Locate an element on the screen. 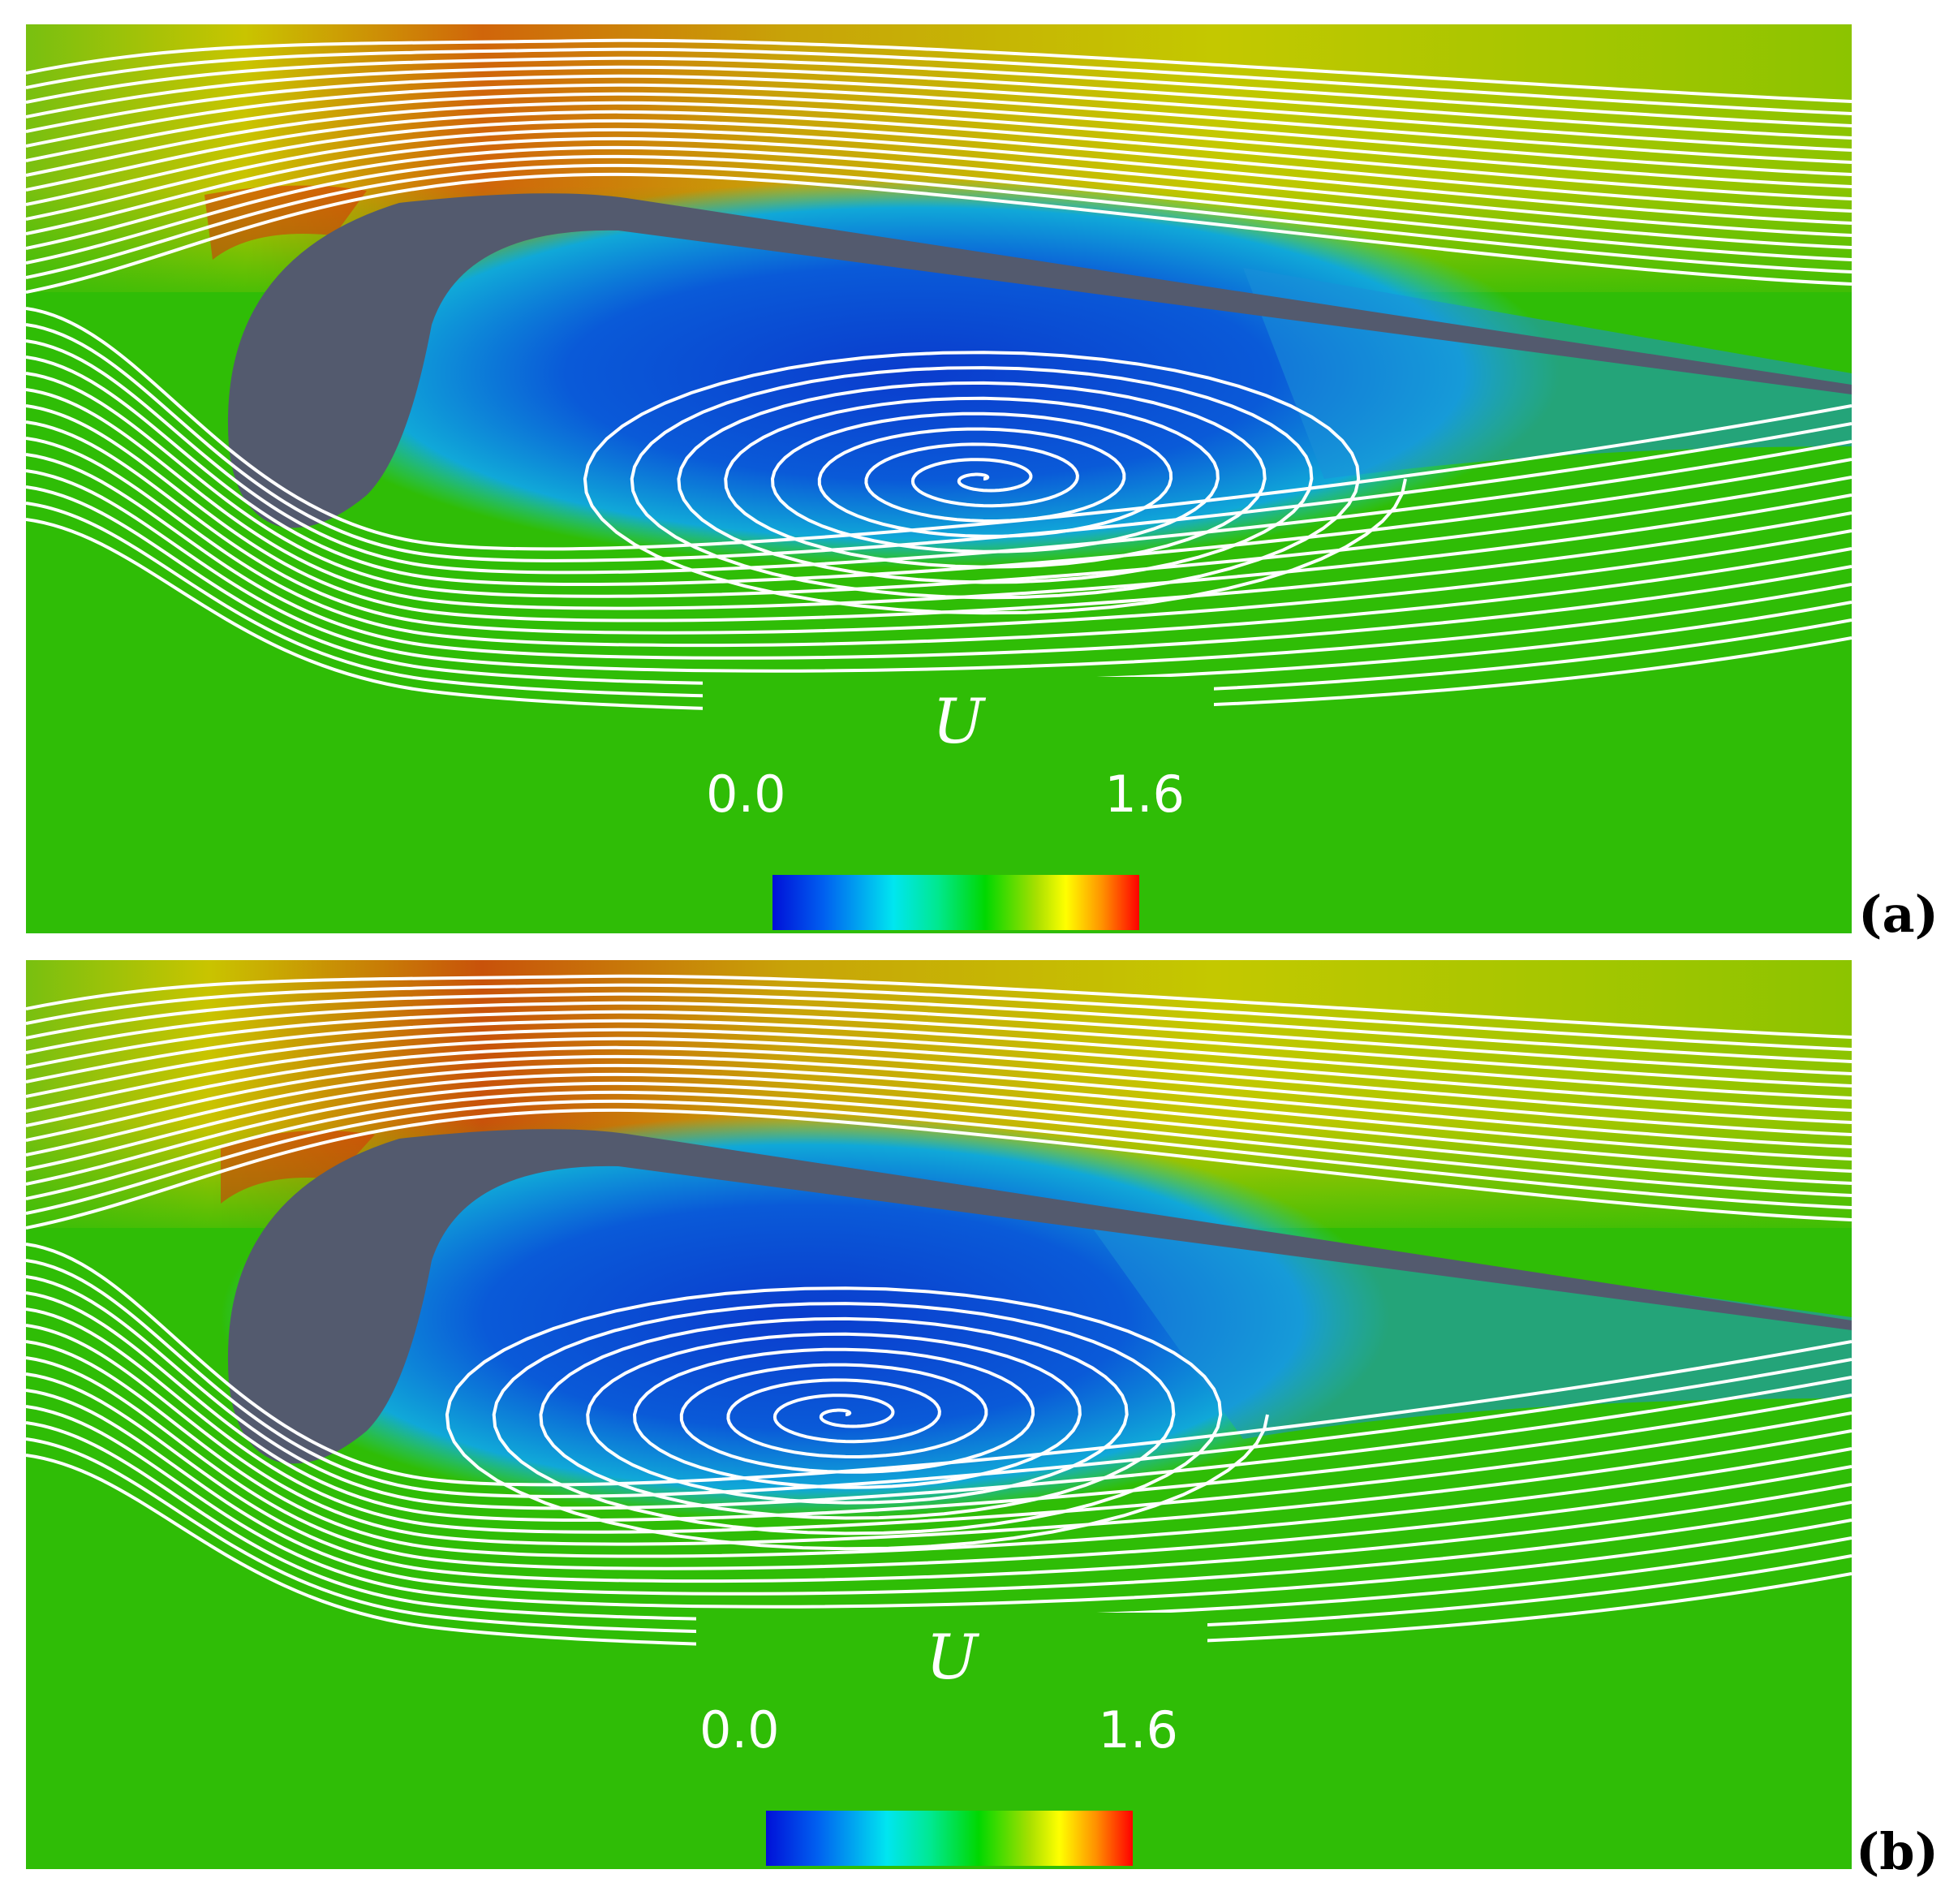  panel-label-a: (a) is located at coordinates (1898, 915).